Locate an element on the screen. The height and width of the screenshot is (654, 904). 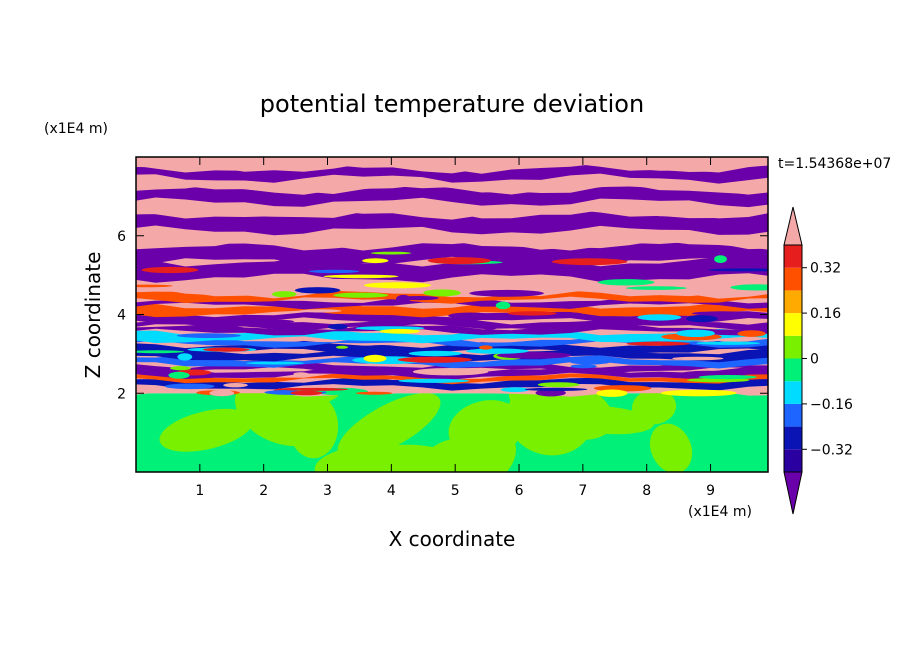
y-tick-label: 2 is located at coordinates (121, 394).